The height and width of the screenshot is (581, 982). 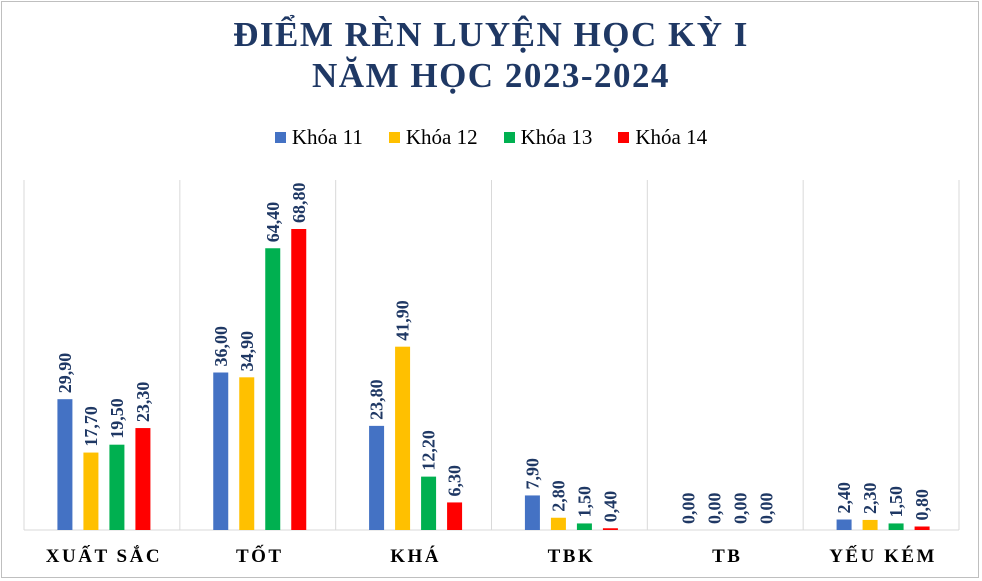 I want to click on legend-label: Khóa 14, so click(x=671, y=137).